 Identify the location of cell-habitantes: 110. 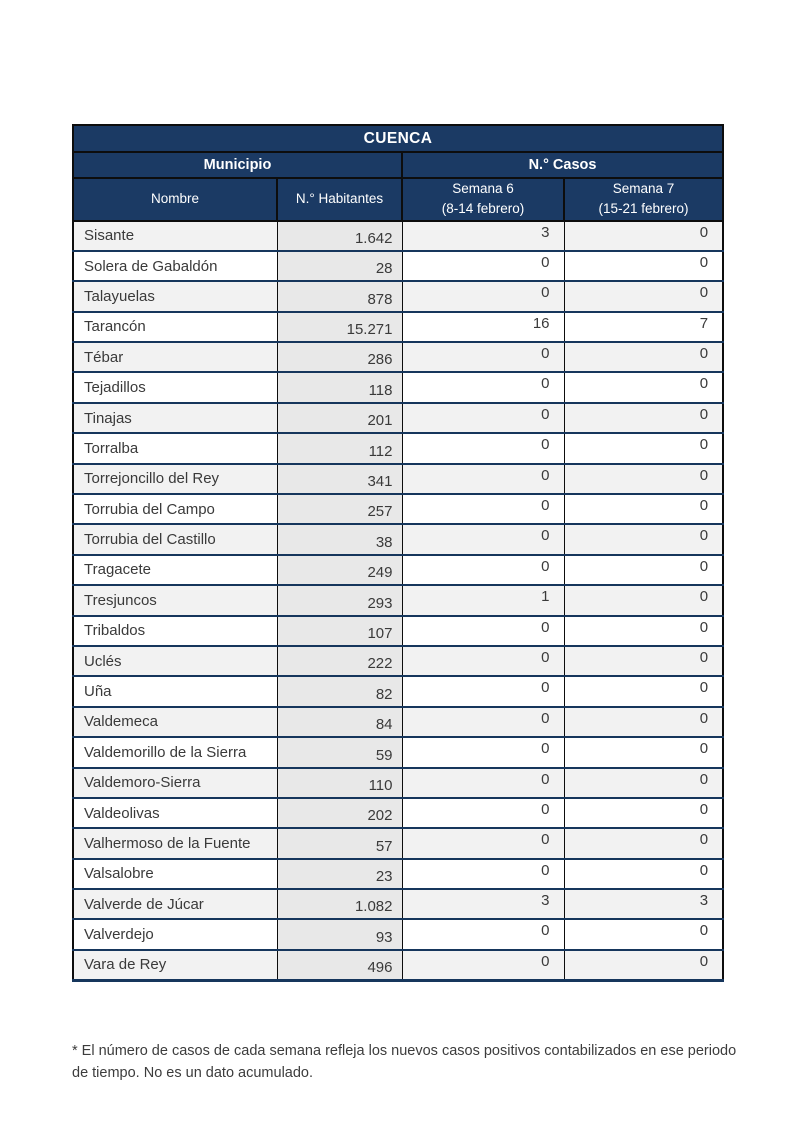
(339, 782).